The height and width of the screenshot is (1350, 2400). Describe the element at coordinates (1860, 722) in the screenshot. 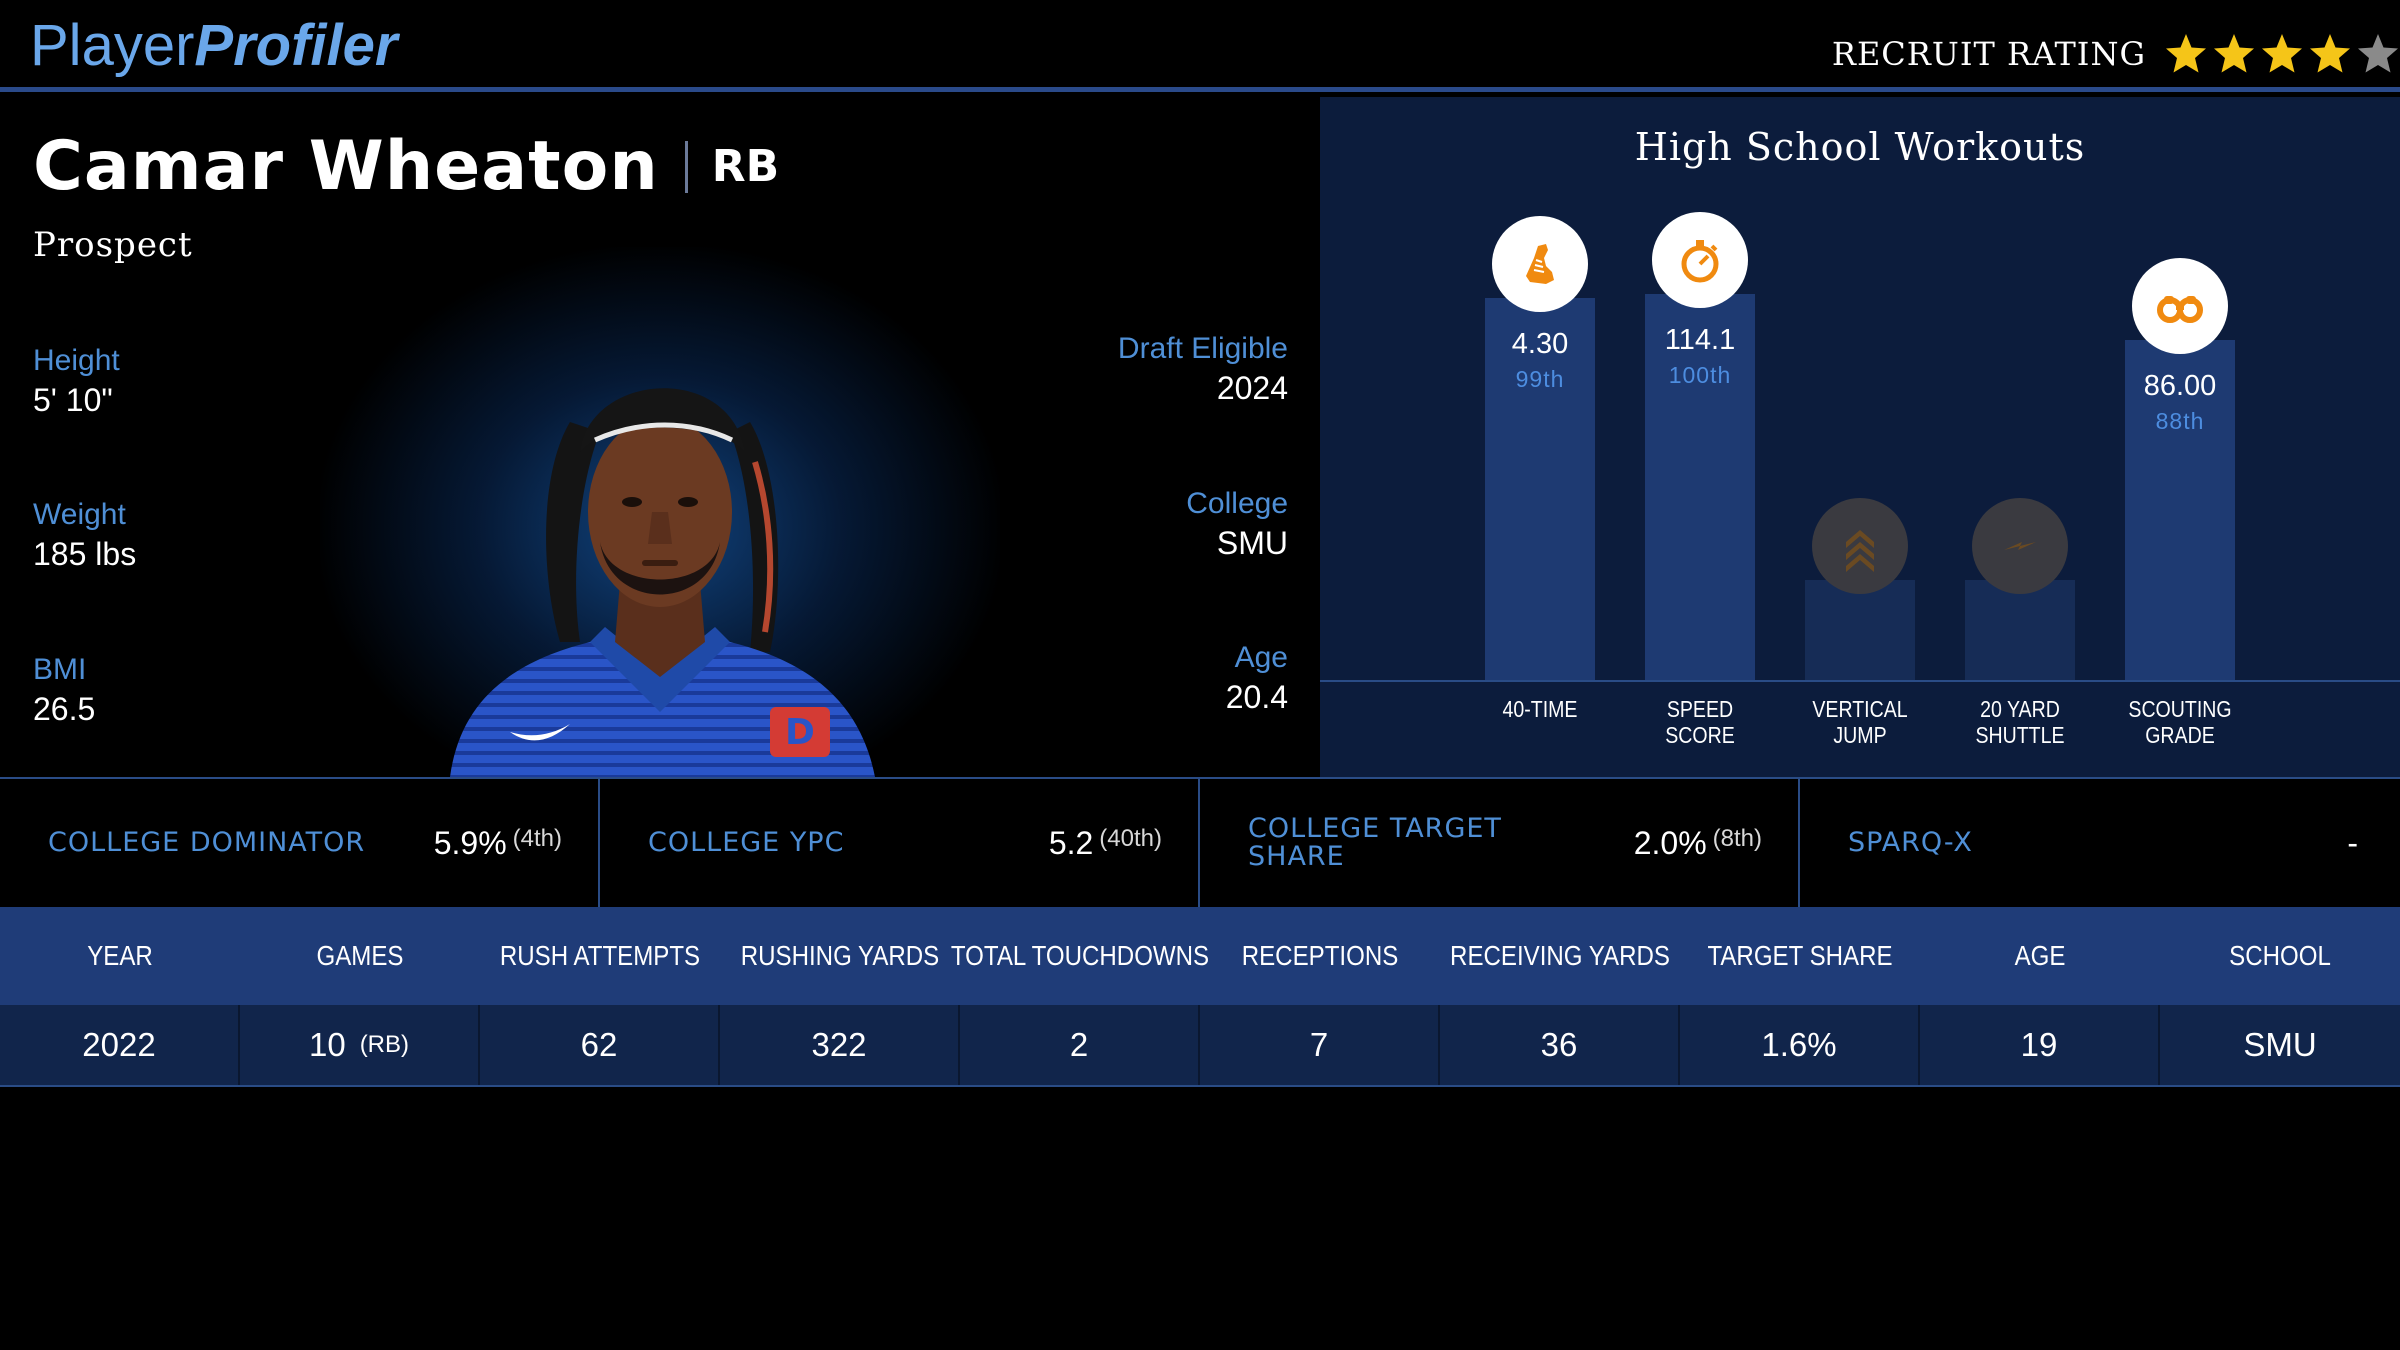

I see `workout-label: VERTICAL JUMP` at that location.